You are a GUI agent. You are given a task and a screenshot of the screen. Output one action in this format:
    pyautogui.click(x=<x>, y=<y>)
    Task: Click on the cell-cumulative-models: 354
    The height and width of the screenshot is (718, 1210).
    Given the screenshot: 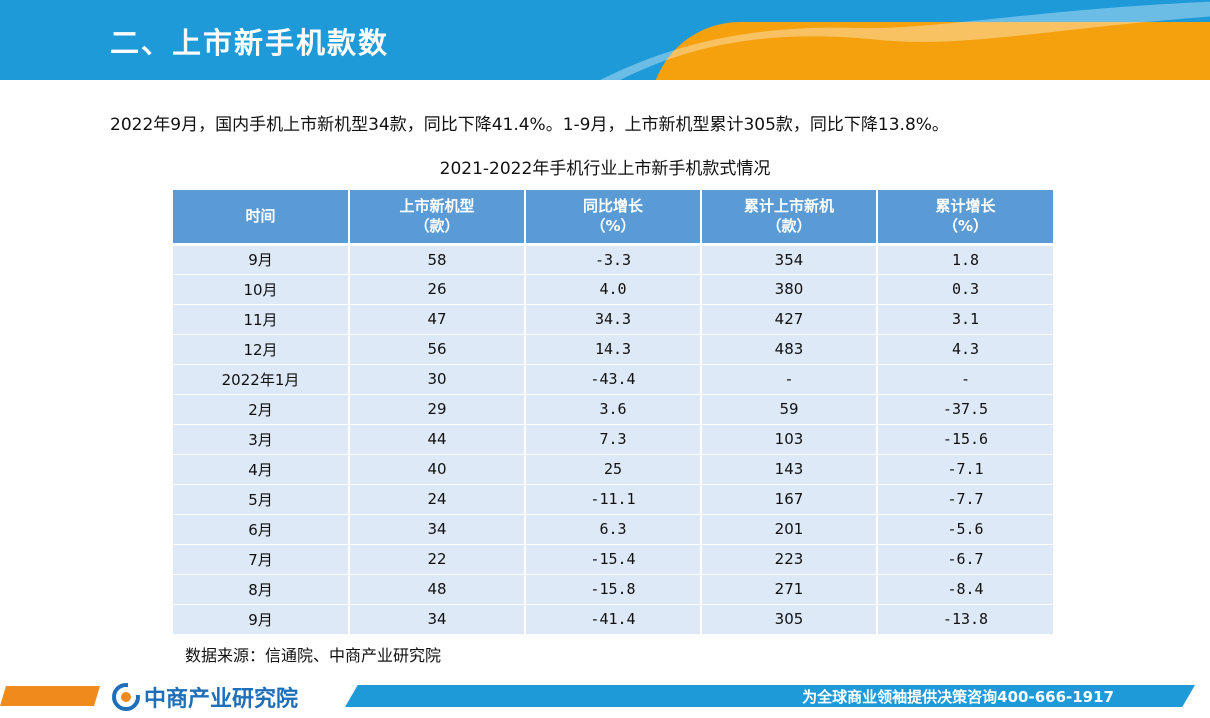 What is the action you would take?
    pyautogui.click(x=789, y=259)
    